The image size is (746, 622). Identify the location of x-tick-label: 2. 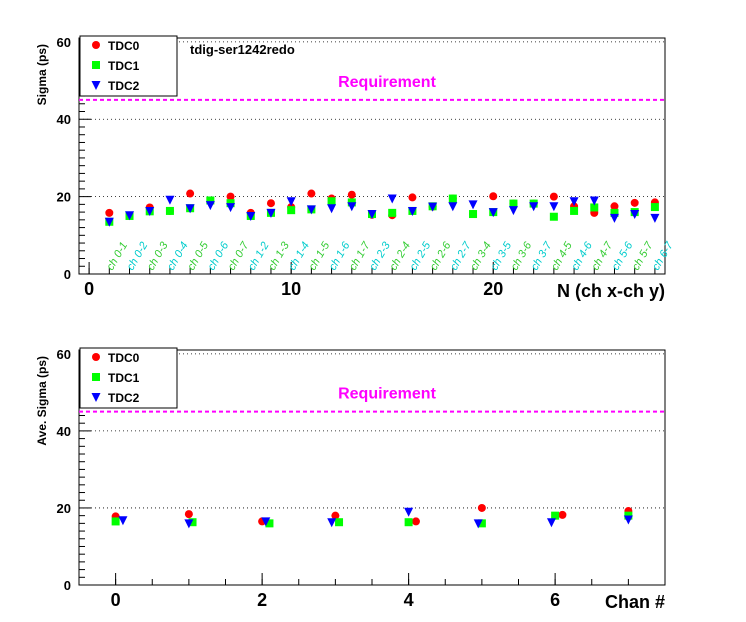
(262, 600).